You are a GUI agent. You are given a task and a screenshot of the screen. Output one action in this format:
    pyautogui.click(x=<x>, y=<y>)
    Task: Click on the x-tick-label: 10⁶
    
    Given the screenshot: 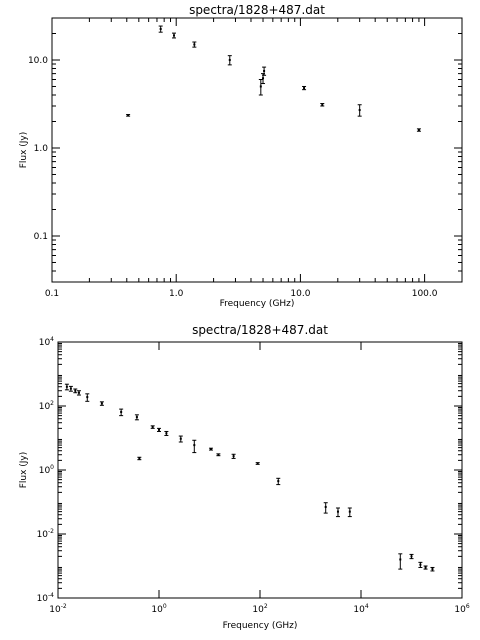 What is the action you would take?
    pyautogui.click(x=461, y=609)
    